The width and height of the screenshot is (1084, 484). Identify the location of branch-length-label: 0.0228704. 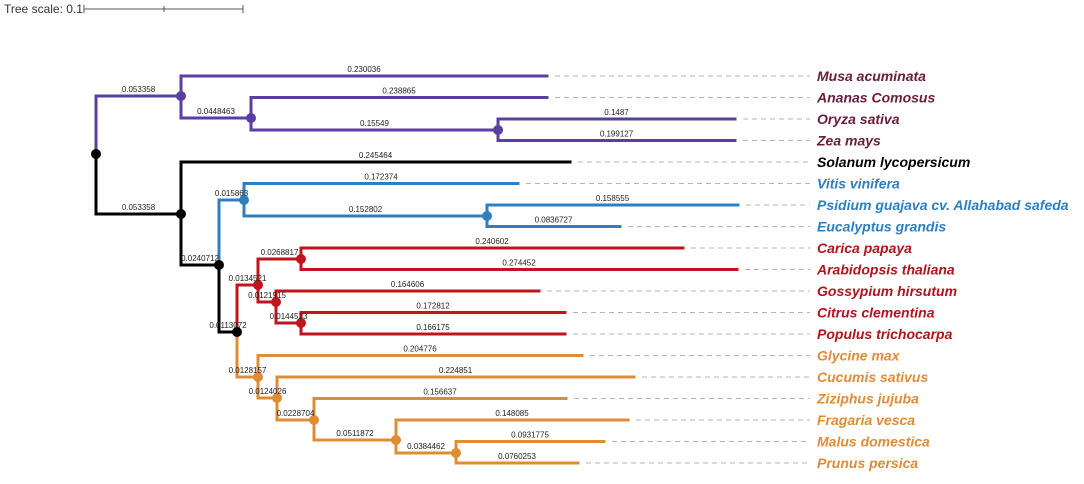
(296, 413).